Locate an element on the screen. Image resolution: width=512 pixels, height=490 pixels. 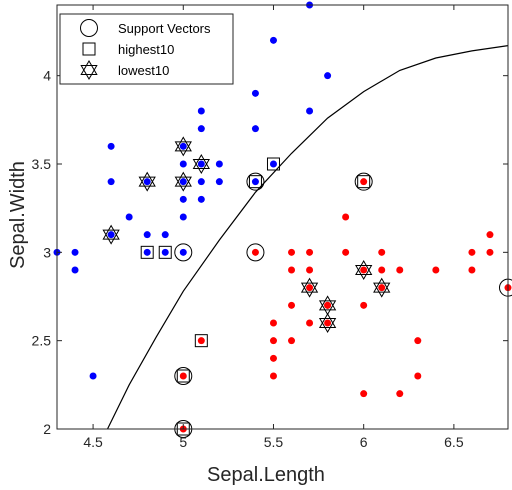
legend: Support Vectors highest10 lowest10 is located at coordinates (146, 49).